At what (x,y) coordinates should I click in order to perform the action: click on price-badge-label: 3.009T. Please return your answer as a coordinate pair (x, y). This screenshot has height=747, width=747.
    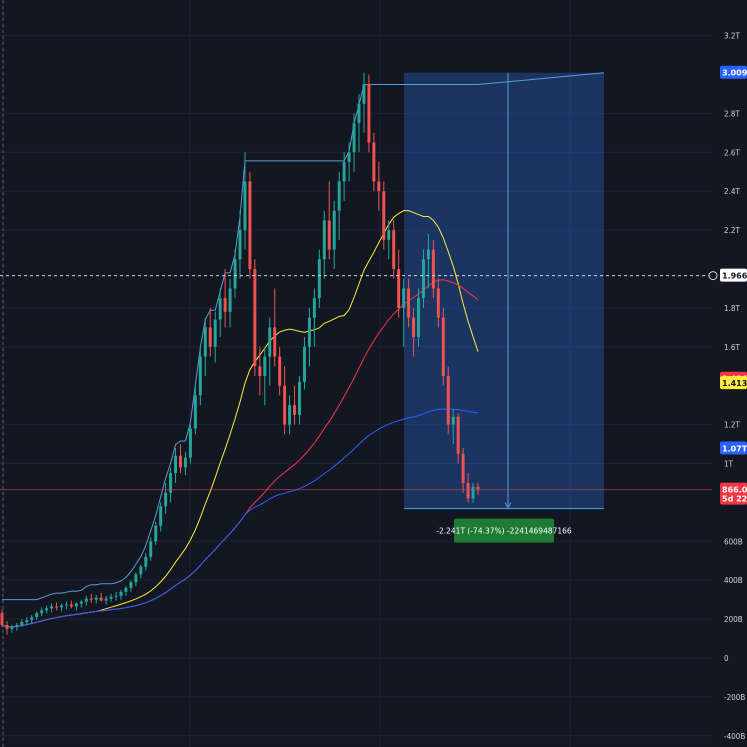
    Looking at the image, I should click on (734, 73).